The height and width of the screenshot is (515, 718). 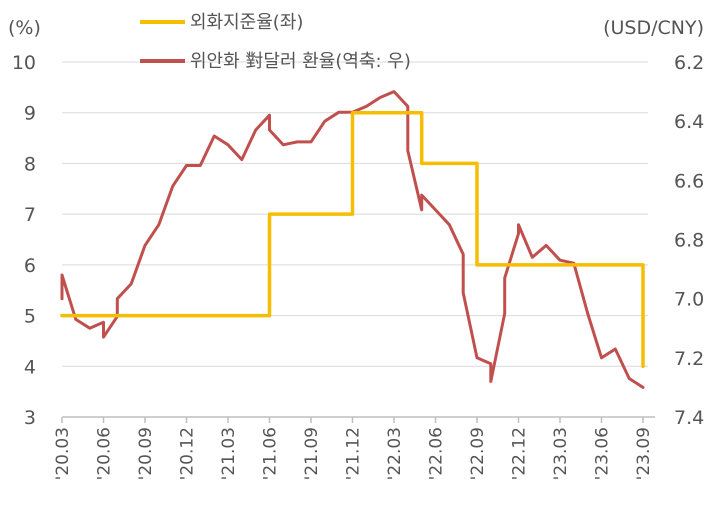 What do you see at coordinates (188, 453) in the screenshot?
I see `x-tick-label: '20.12` at bounding box center [188, 453].